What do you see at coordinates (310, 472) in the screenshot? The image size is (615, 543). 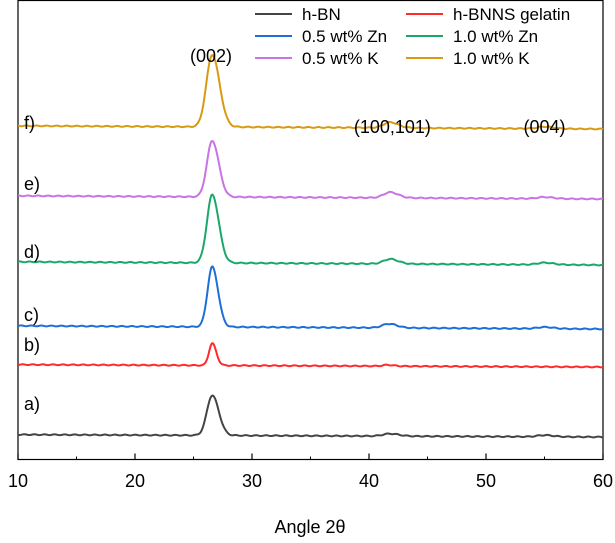 I see `x-axis-ticks: 10 20 30 40 50 60` at bounding box center [310, 472].